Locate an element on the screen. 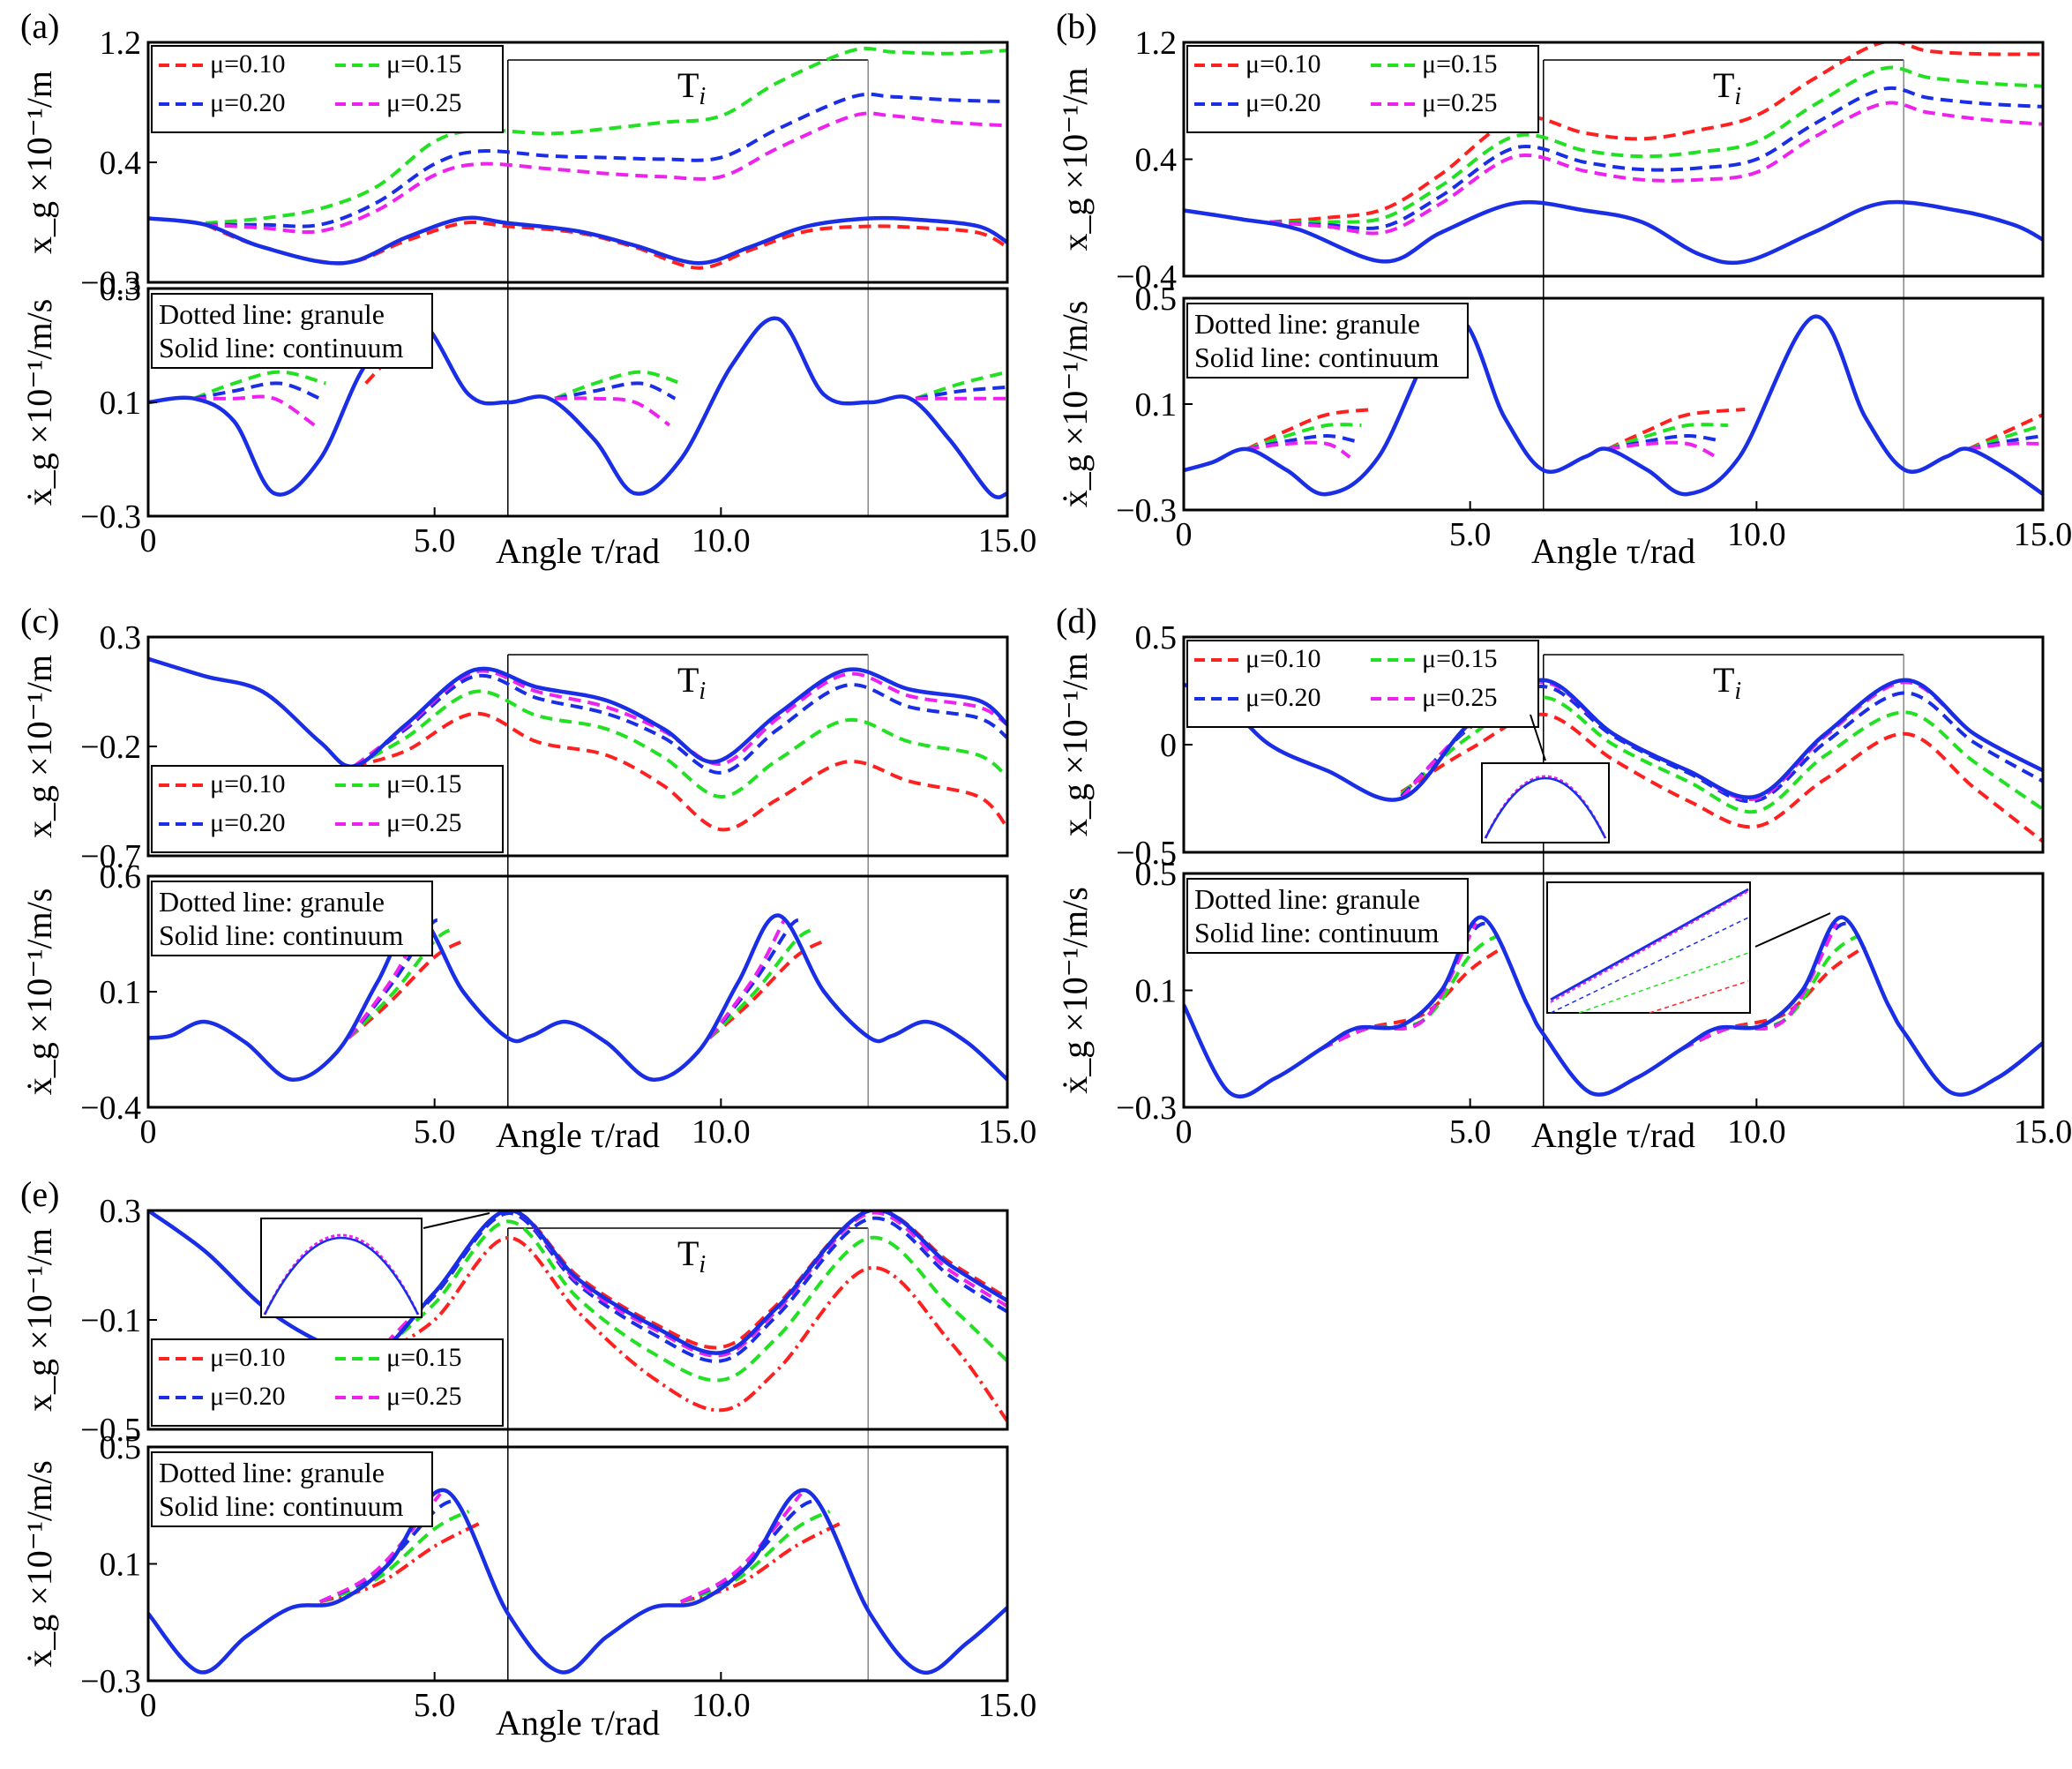 The width and height of the screenshot is (2072, 1769). top-series-group is located at coordinates (1613, 154).